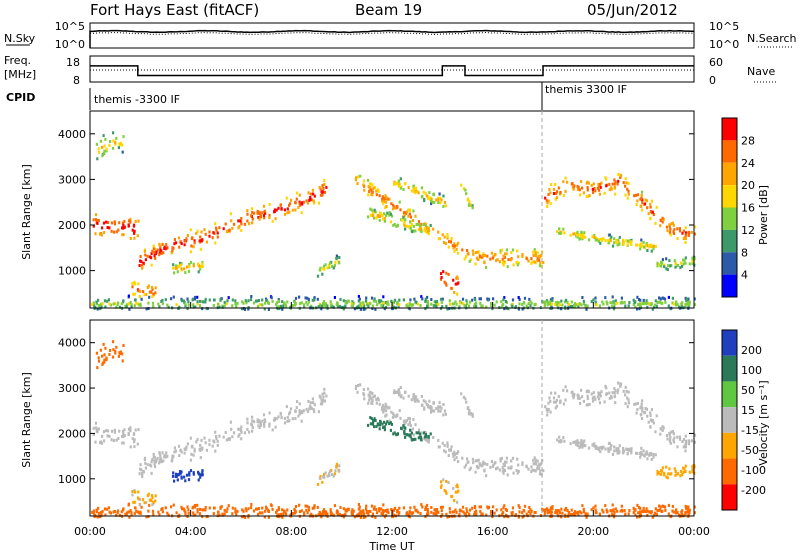  Describe the element at coordinates (729, 420) in the screenshot. I see `velocity-colorbar-cell` at that location.